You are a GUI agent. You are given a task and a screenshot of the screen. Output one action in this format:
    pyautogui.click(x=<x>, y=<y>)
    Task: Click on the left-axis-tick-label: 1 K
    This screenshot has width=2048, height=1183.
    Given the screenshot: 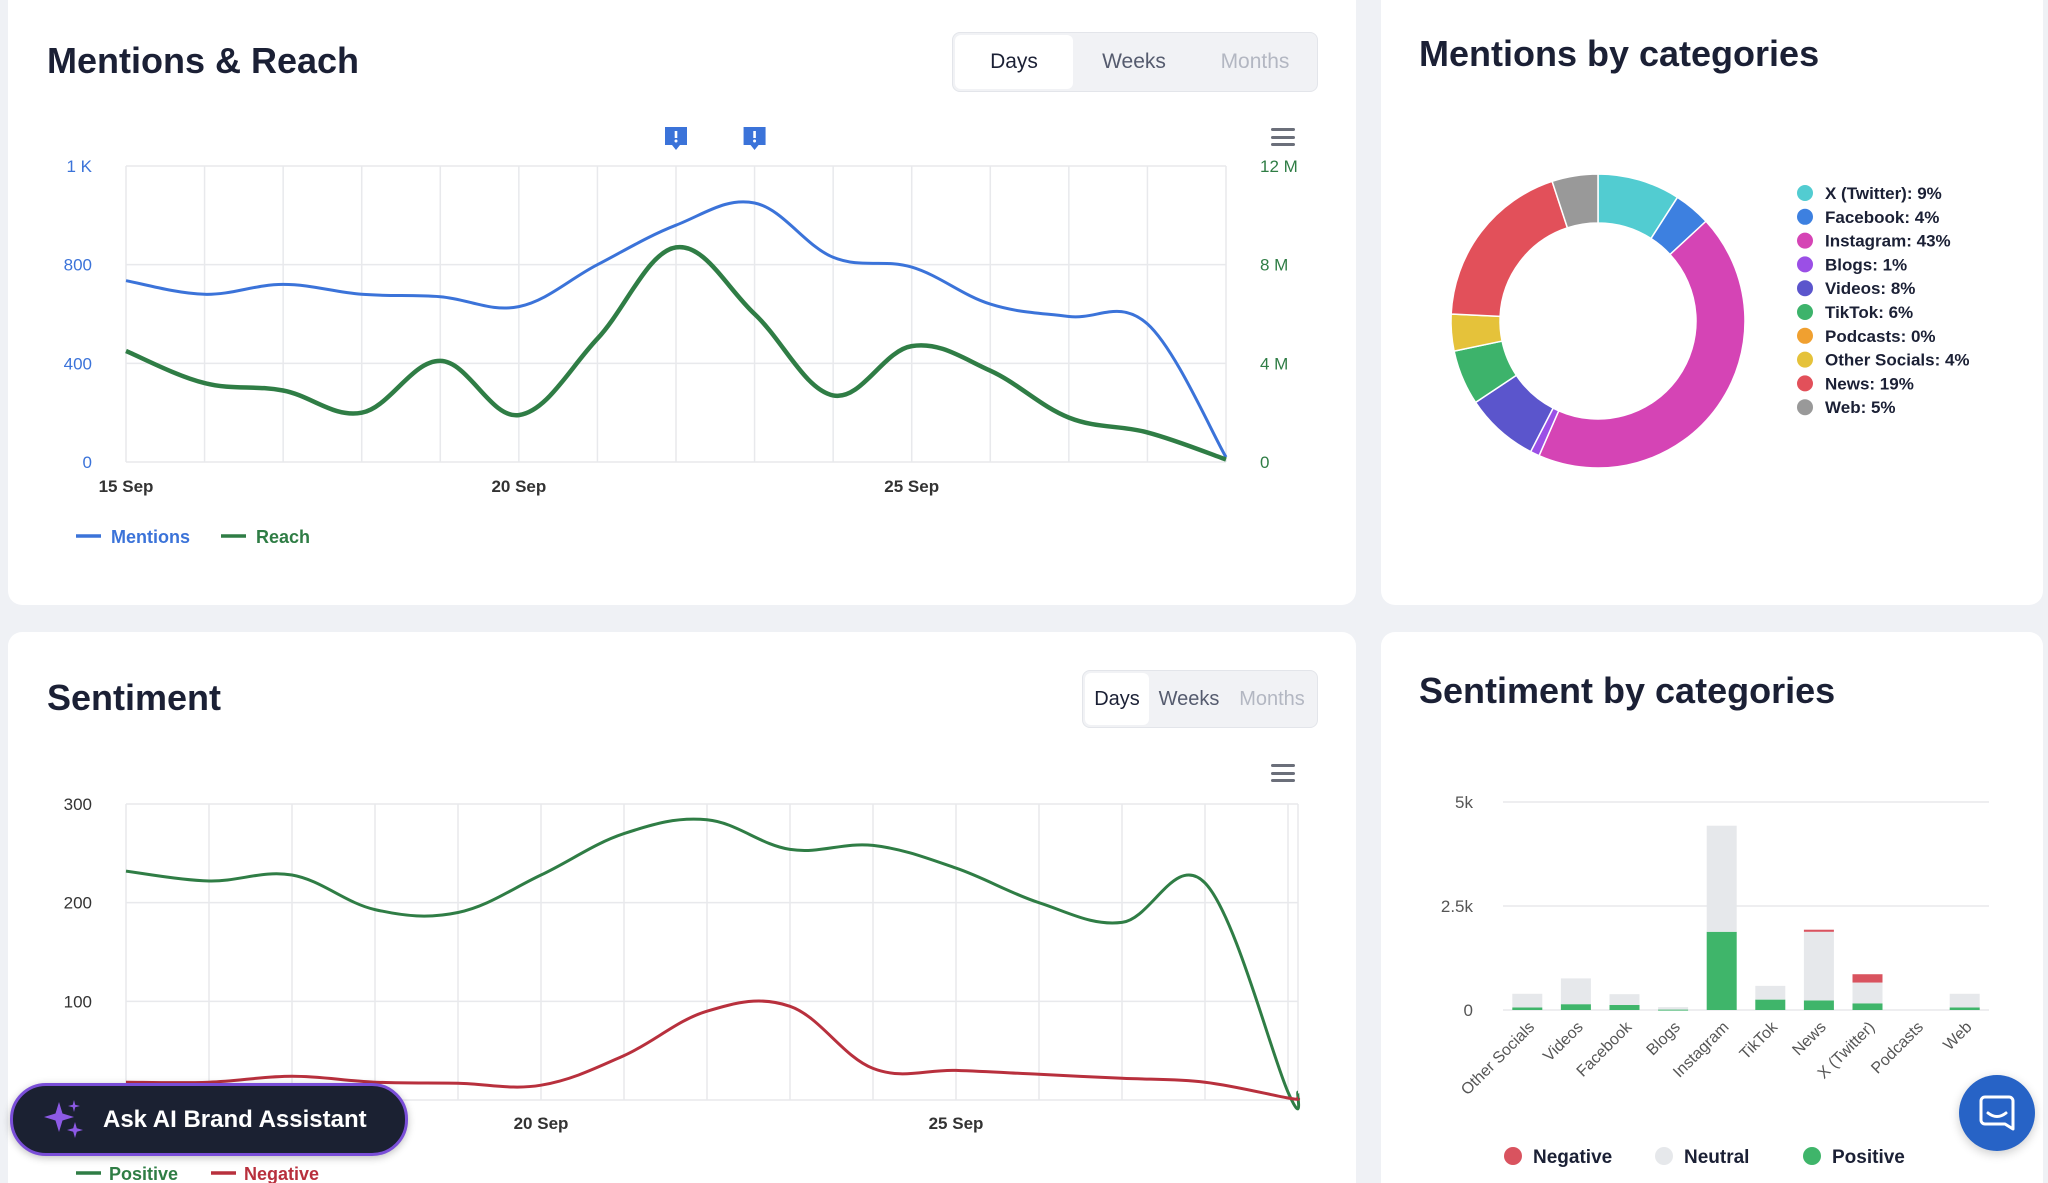 What is the action you would take?
    pyautogui.click(x=79, y=166)
    